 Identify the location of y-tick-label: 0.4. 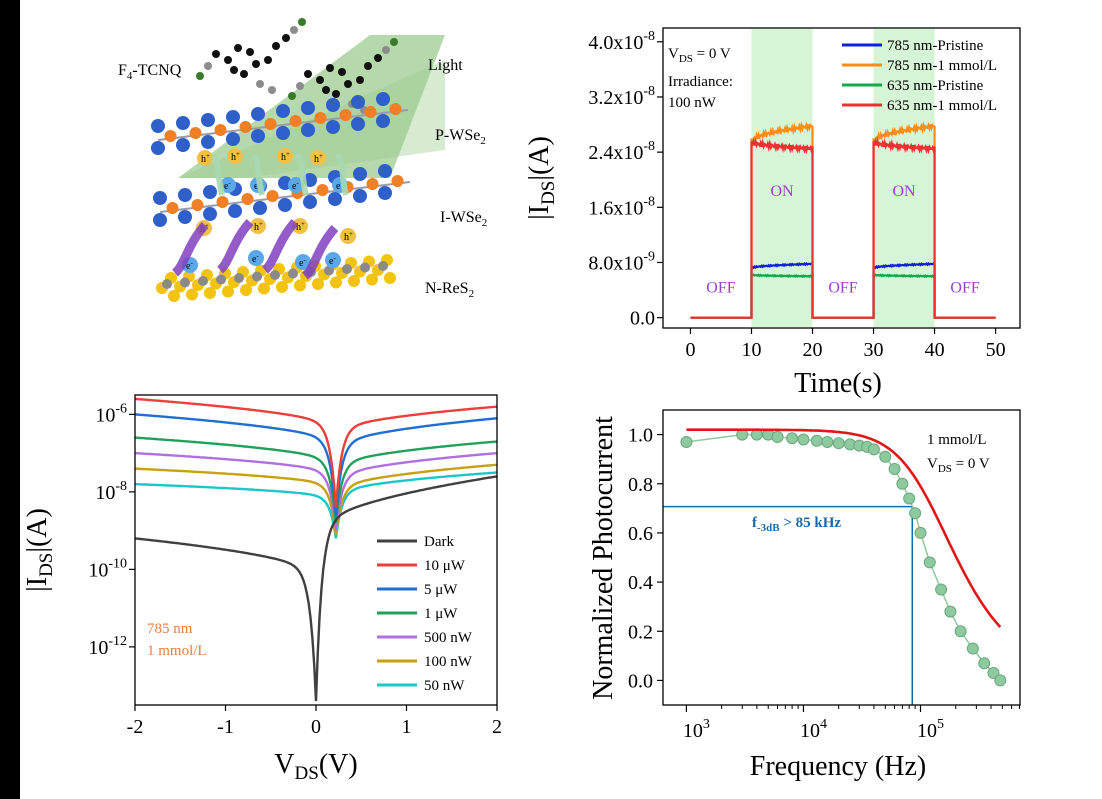
(640, 583).